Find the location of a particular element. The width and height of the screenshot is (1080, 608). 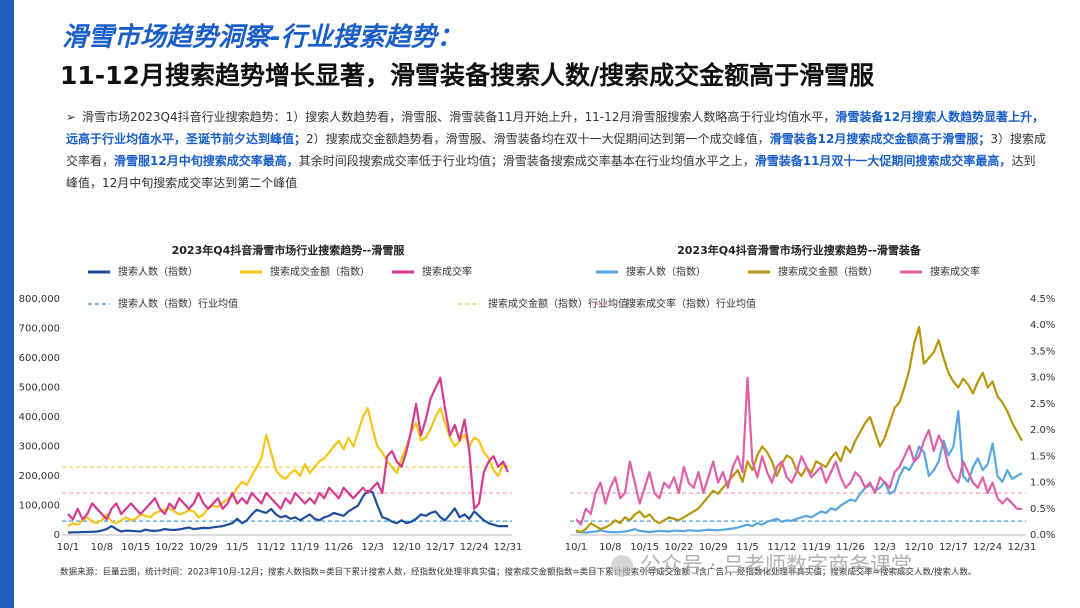

y-tick-label: 100,000 is located at coordinates (39, 506).